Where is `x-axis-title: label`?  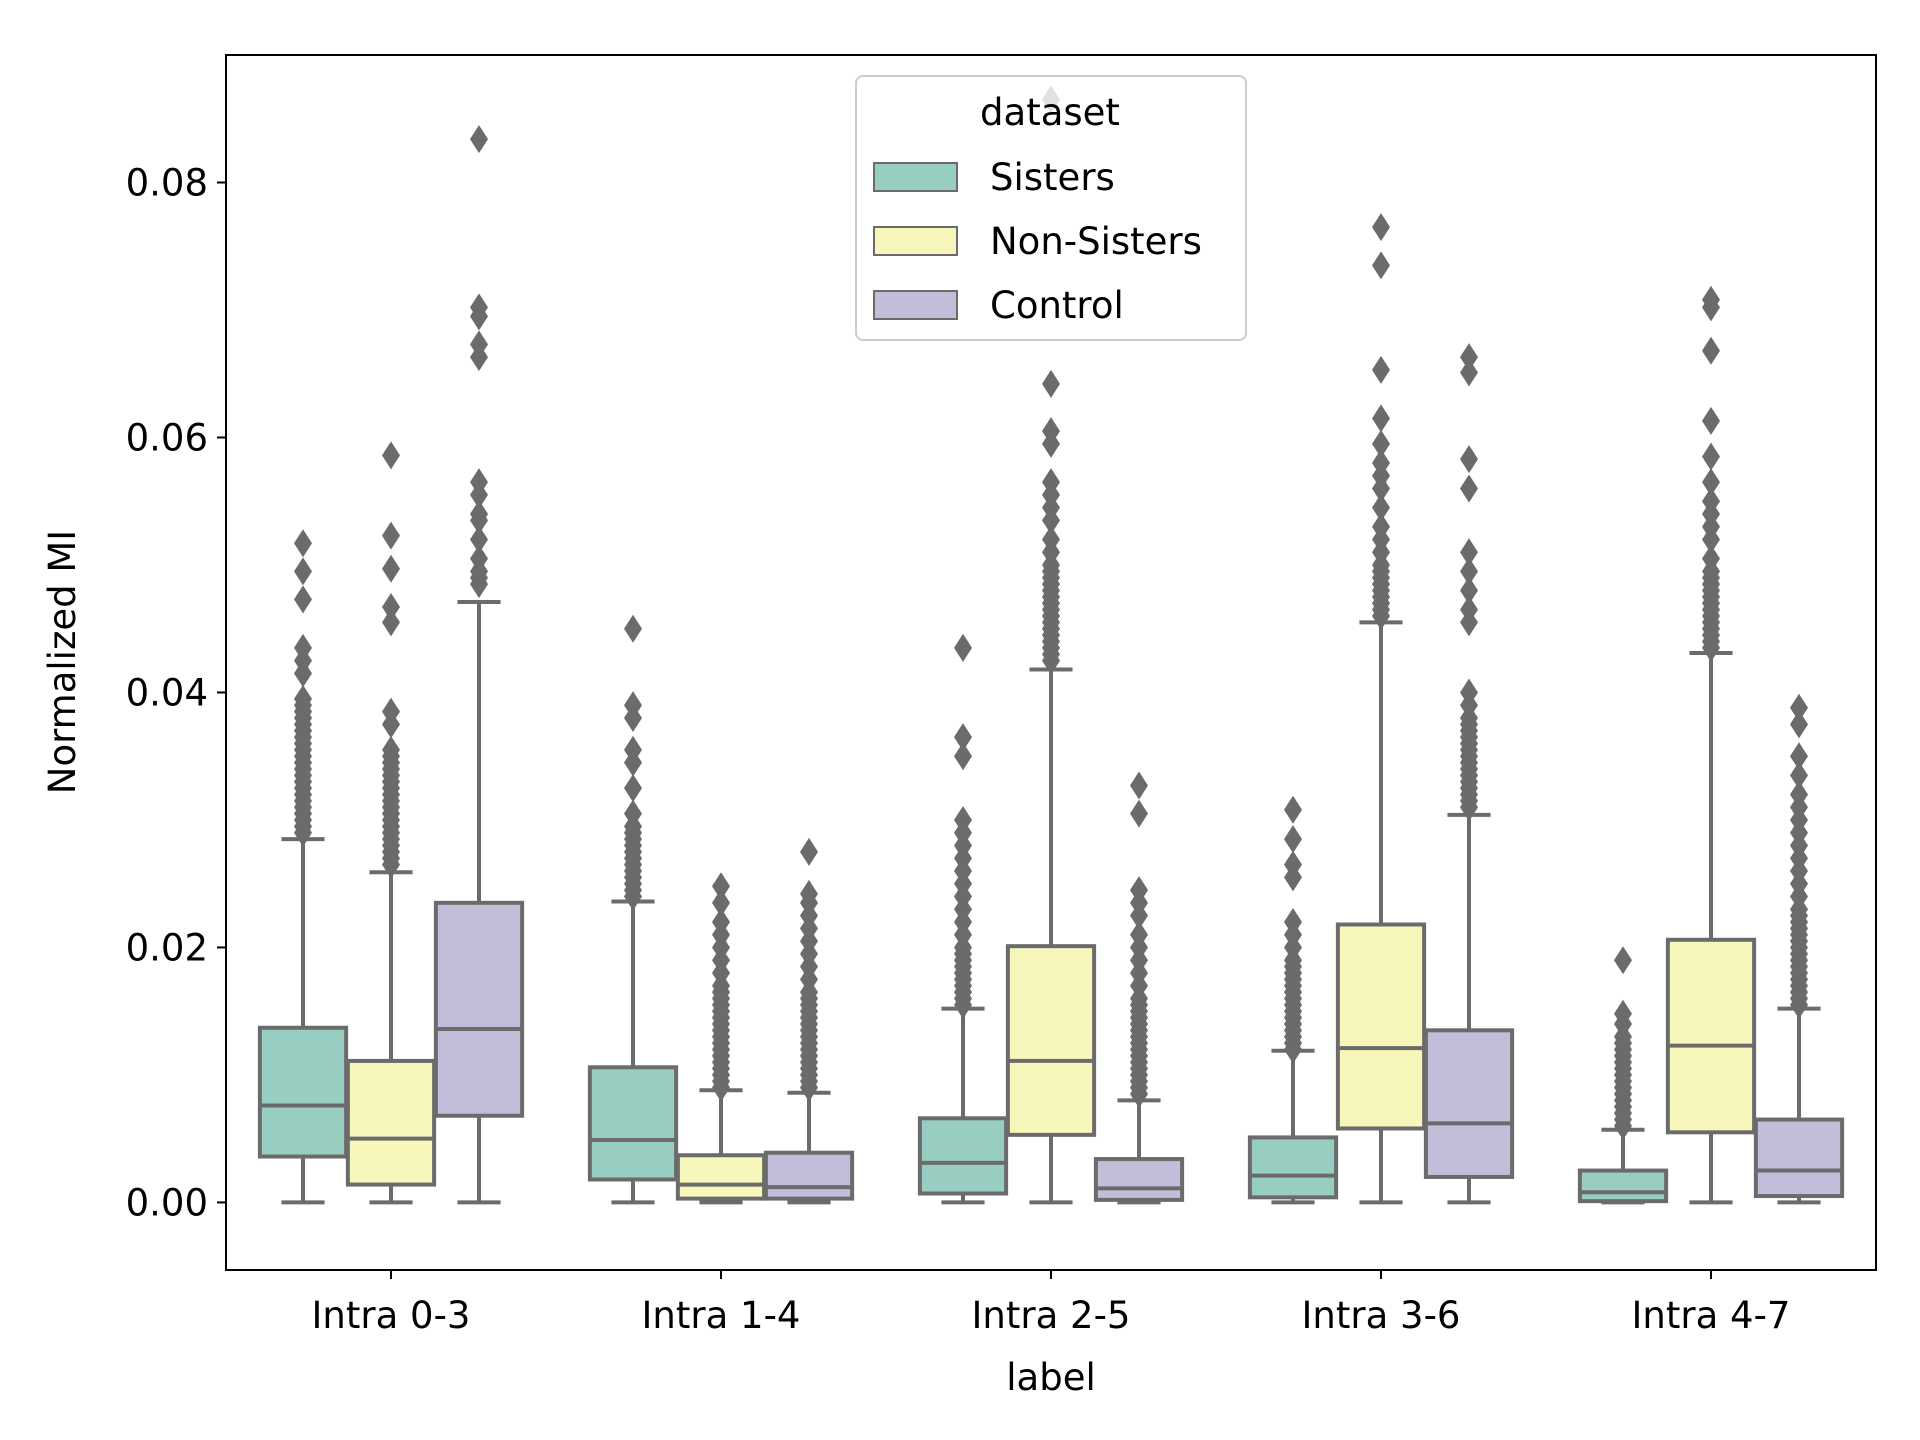
x-axis-title: label is located at coordinates (1050, 1377).